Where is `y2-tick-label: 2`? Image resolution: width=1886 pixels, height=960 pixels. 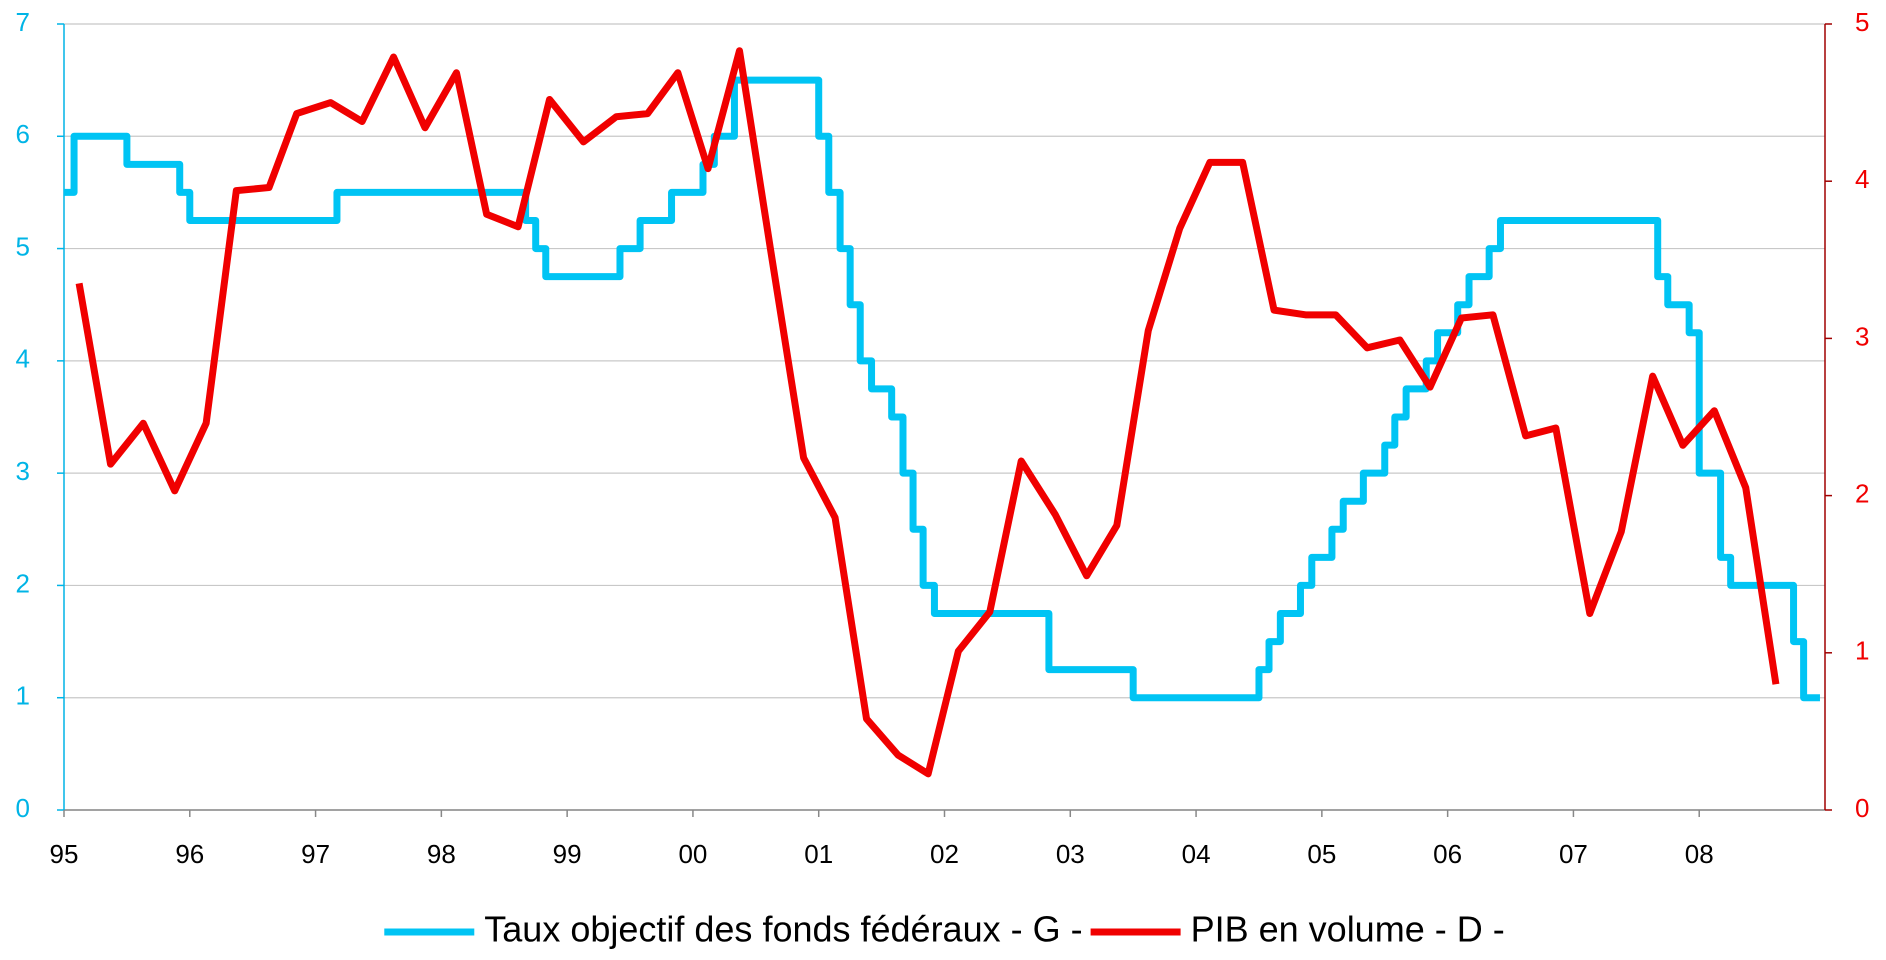
y2-tick-label: 2 is located at coordinates (1862, 493).